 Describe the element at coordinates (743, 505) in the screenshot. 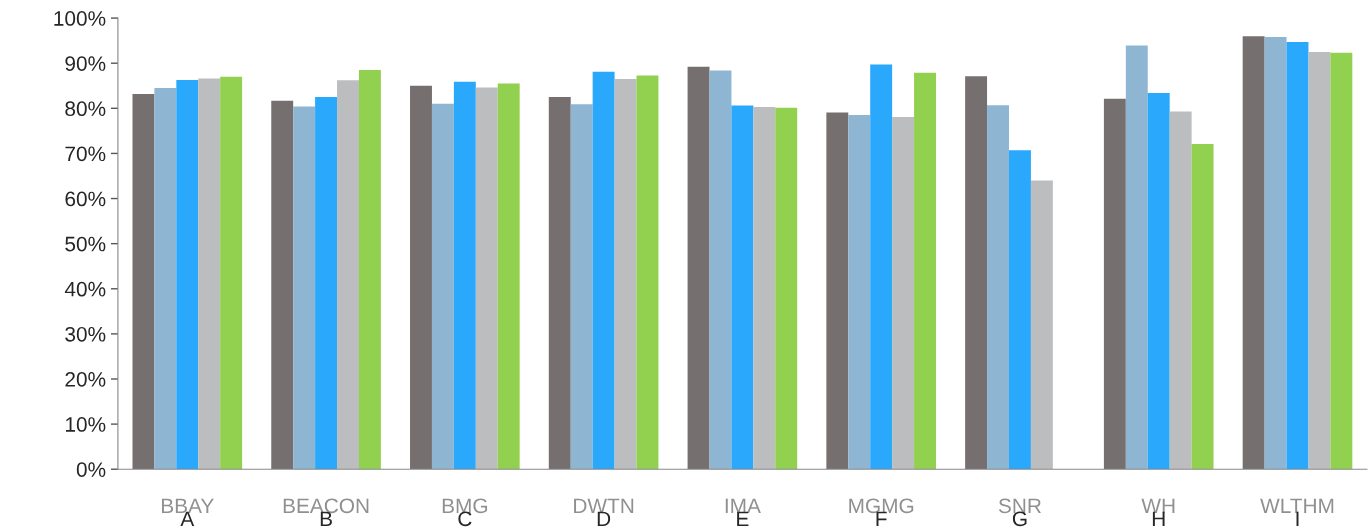

I see `text: IMA` at that location.